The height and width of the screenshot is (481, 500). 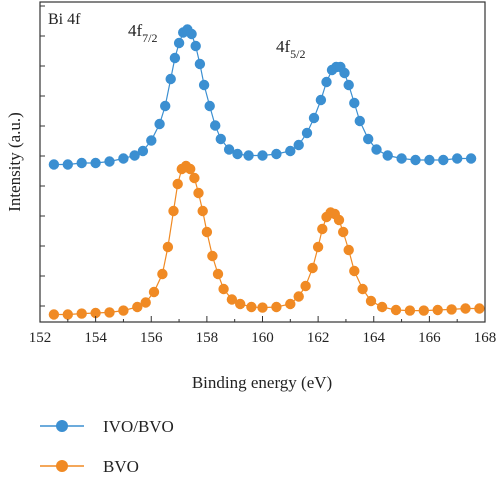 I want to click on peak-label-4f72-sub: 7/2, so click(x=149, y=38).